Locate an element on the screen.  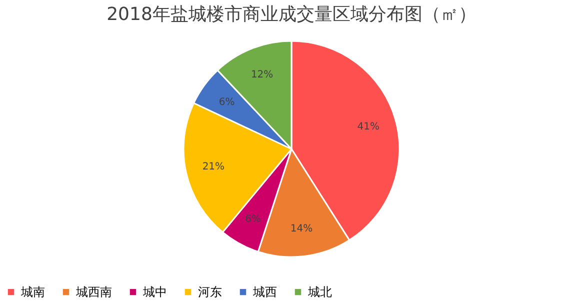
legend-label: 城北 is located at coordinates (319, 292).